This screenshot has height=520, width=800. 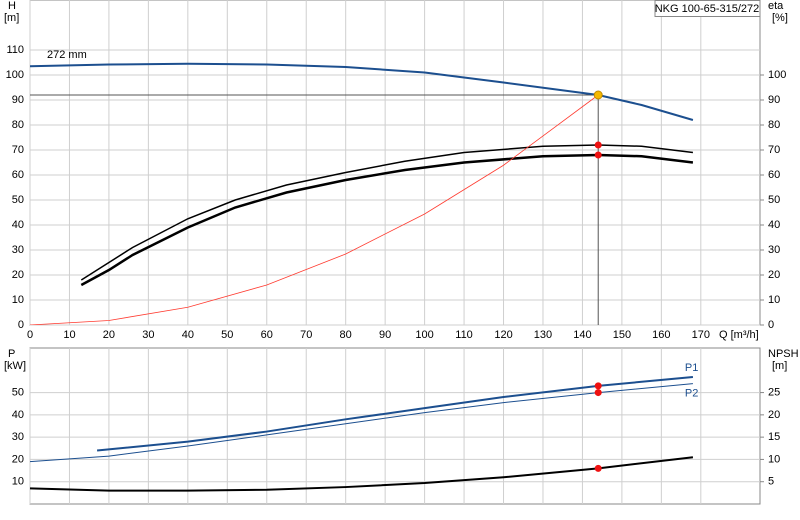 I want to click on duty-point, so click(x=598, y=95).